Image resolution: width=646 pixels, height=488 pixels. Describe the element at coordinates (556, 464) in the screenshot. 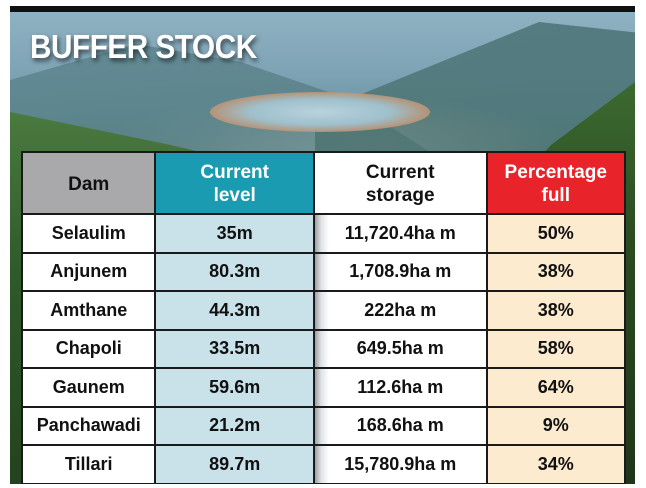

I see `cell-percentage: 34%` at that location.